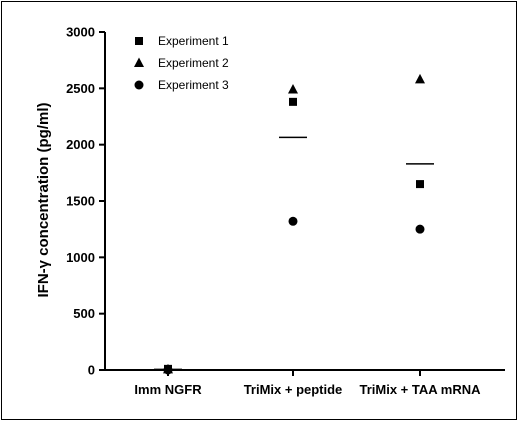  Describe the element at coordinates (80, 257) in the screenshot. I see `y-tick-label: 1000` at that location.